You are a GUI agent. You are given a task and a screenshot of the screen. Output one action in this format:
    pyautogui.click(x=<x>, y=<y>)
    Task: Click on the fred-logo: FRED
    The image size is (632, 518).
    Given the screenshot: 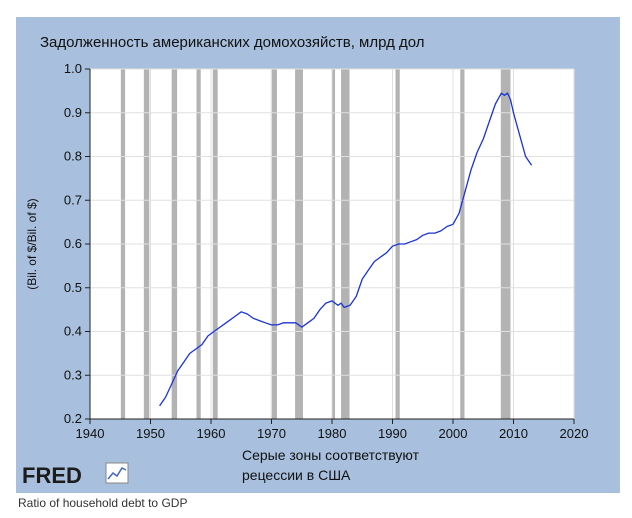 What is the action you would take?
    pyautogui.click(x=75, y=475)
    